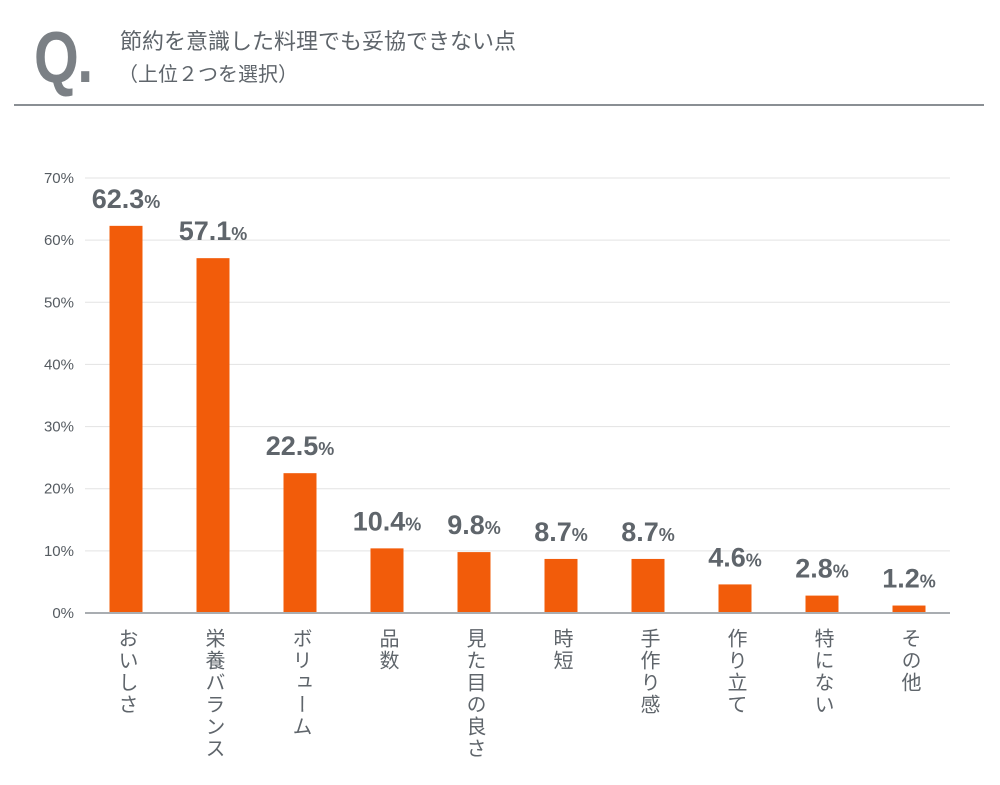 Image resolution: width=1000 pixels, height=785 pixels. I want to click on x-category-label: ボリューム, so click(301, 683).